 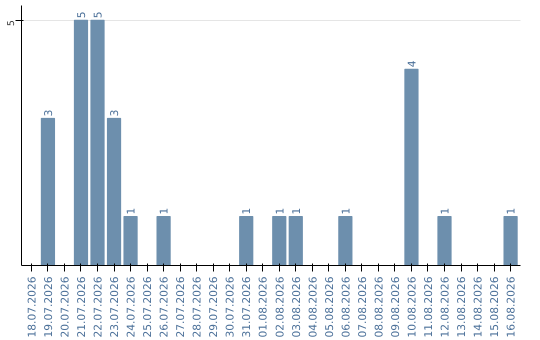 What do you see at coordinates (115, 307) in the screenshot?
I see `x-tick-label: 23.07.2026` at bounding box center [115, 307].